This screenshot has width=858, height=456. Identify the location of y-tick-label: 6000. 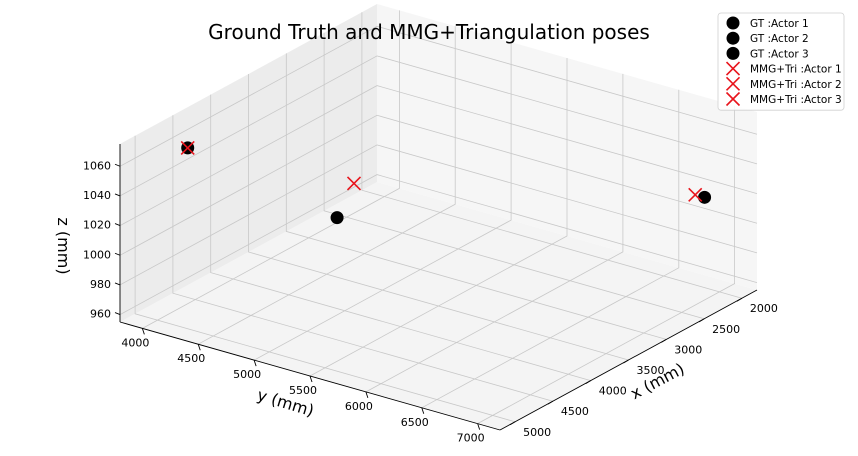
(359, 406).